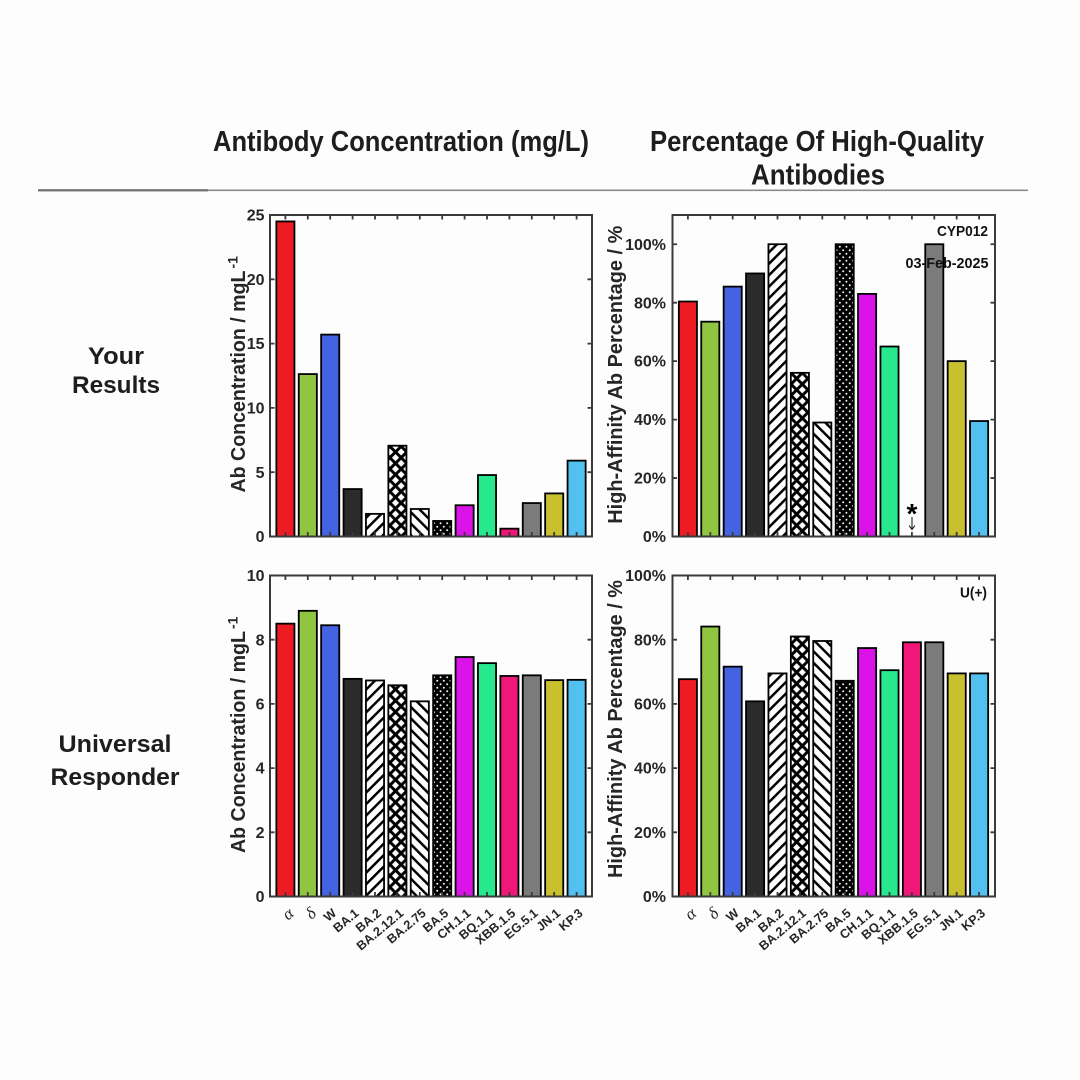 The image size is (1080, 1080). What do you see at coordinates (973, 593) in the screenshot?
I see `svg-text: U(+)` at bounding box center [973, 593].